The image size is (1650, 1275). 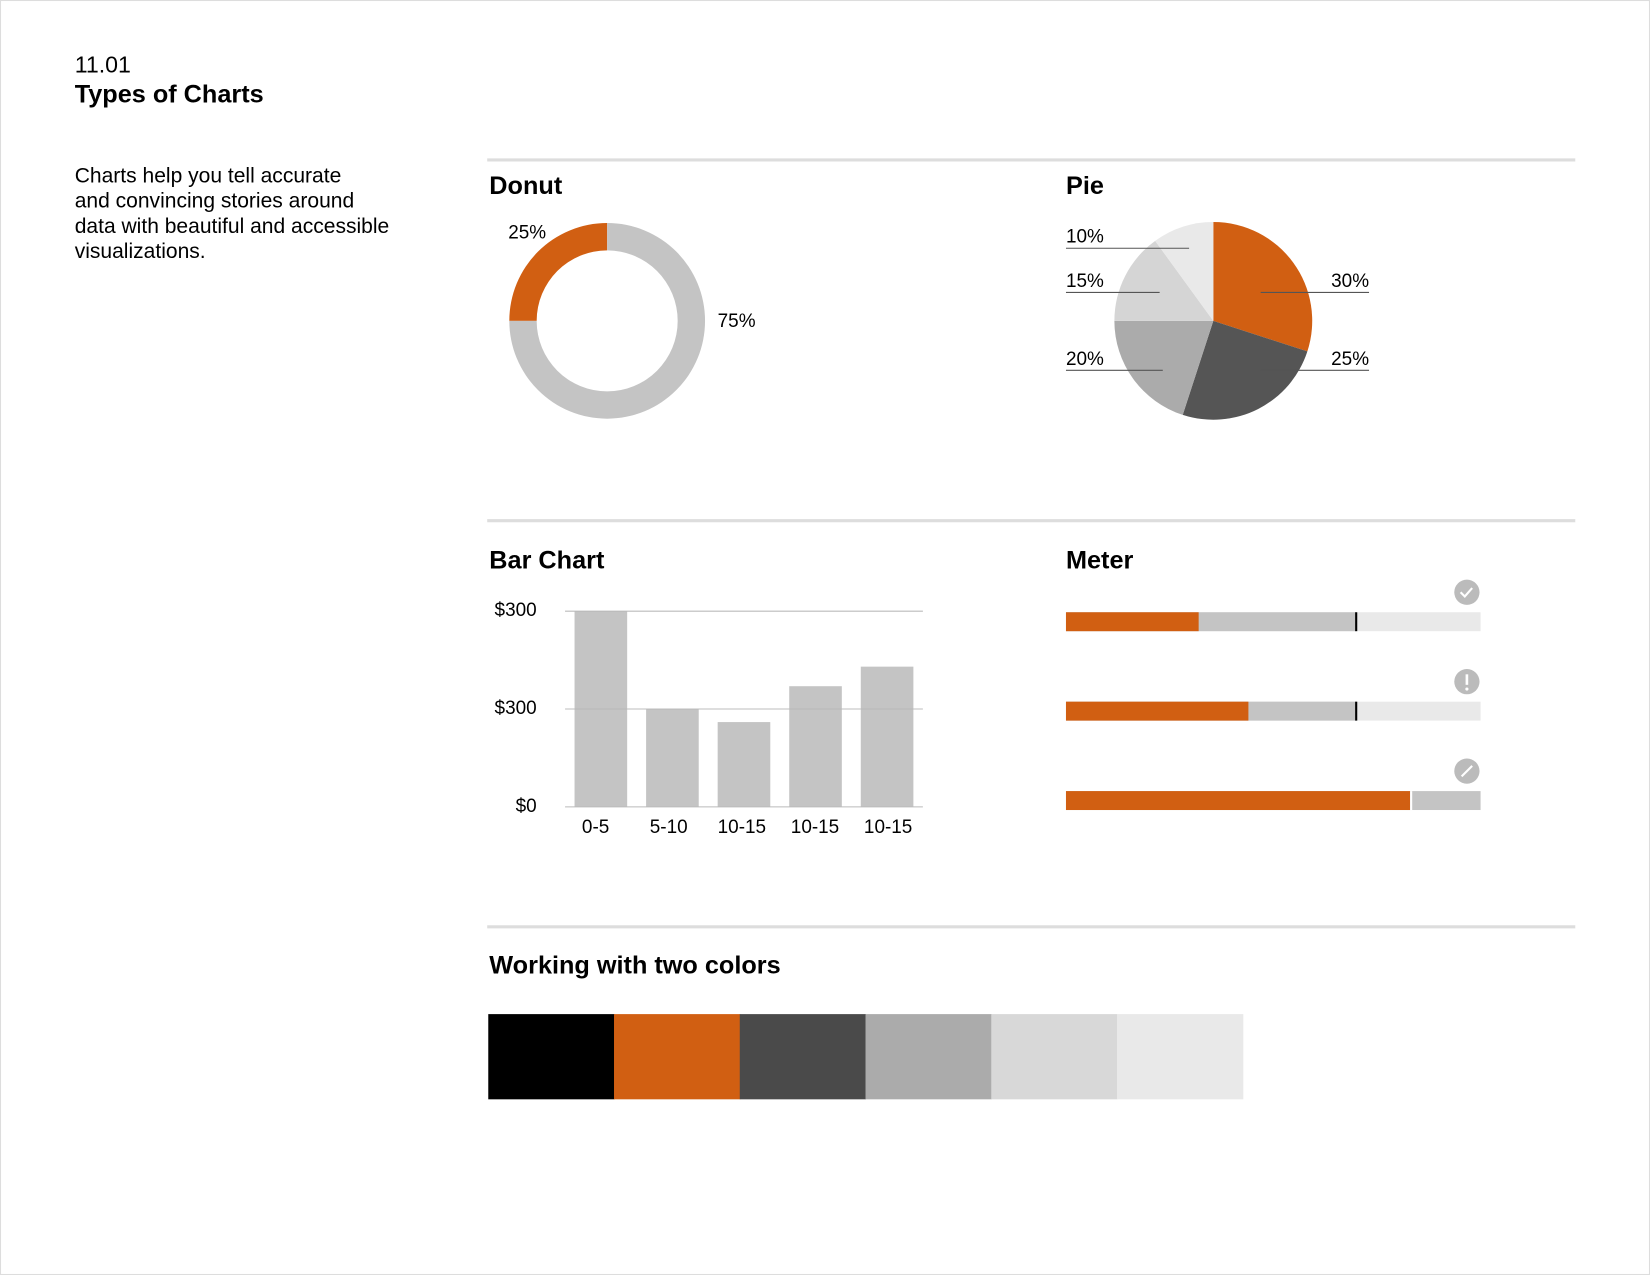 I want to click on chart-title: Donut, so click(x=526, y=186).